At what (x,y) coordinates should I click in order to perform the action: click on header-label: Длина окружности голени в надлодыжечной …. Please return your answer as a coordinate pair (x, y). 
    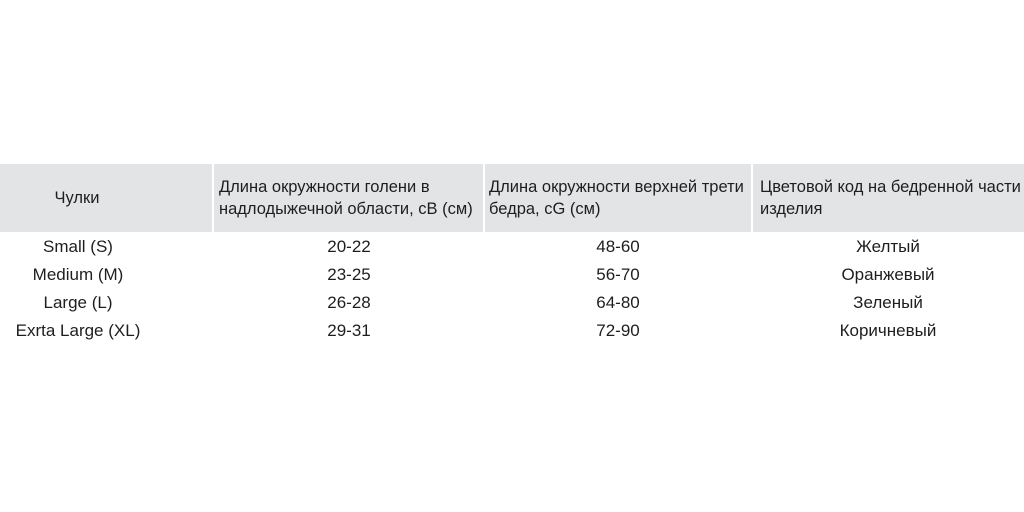
    Looking at the image, I should click on (346, 198).